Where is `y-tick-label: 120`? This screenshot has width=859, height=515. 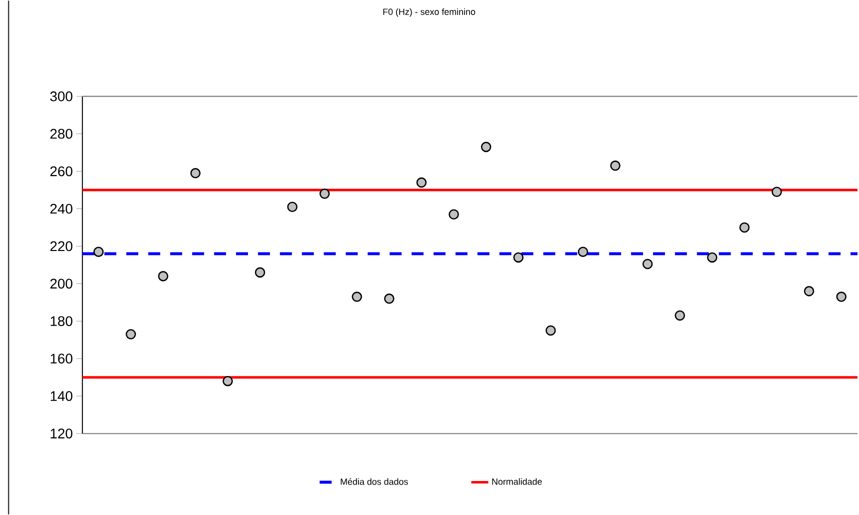
y-tick-label: 120 is located at coordinates (61, 433).